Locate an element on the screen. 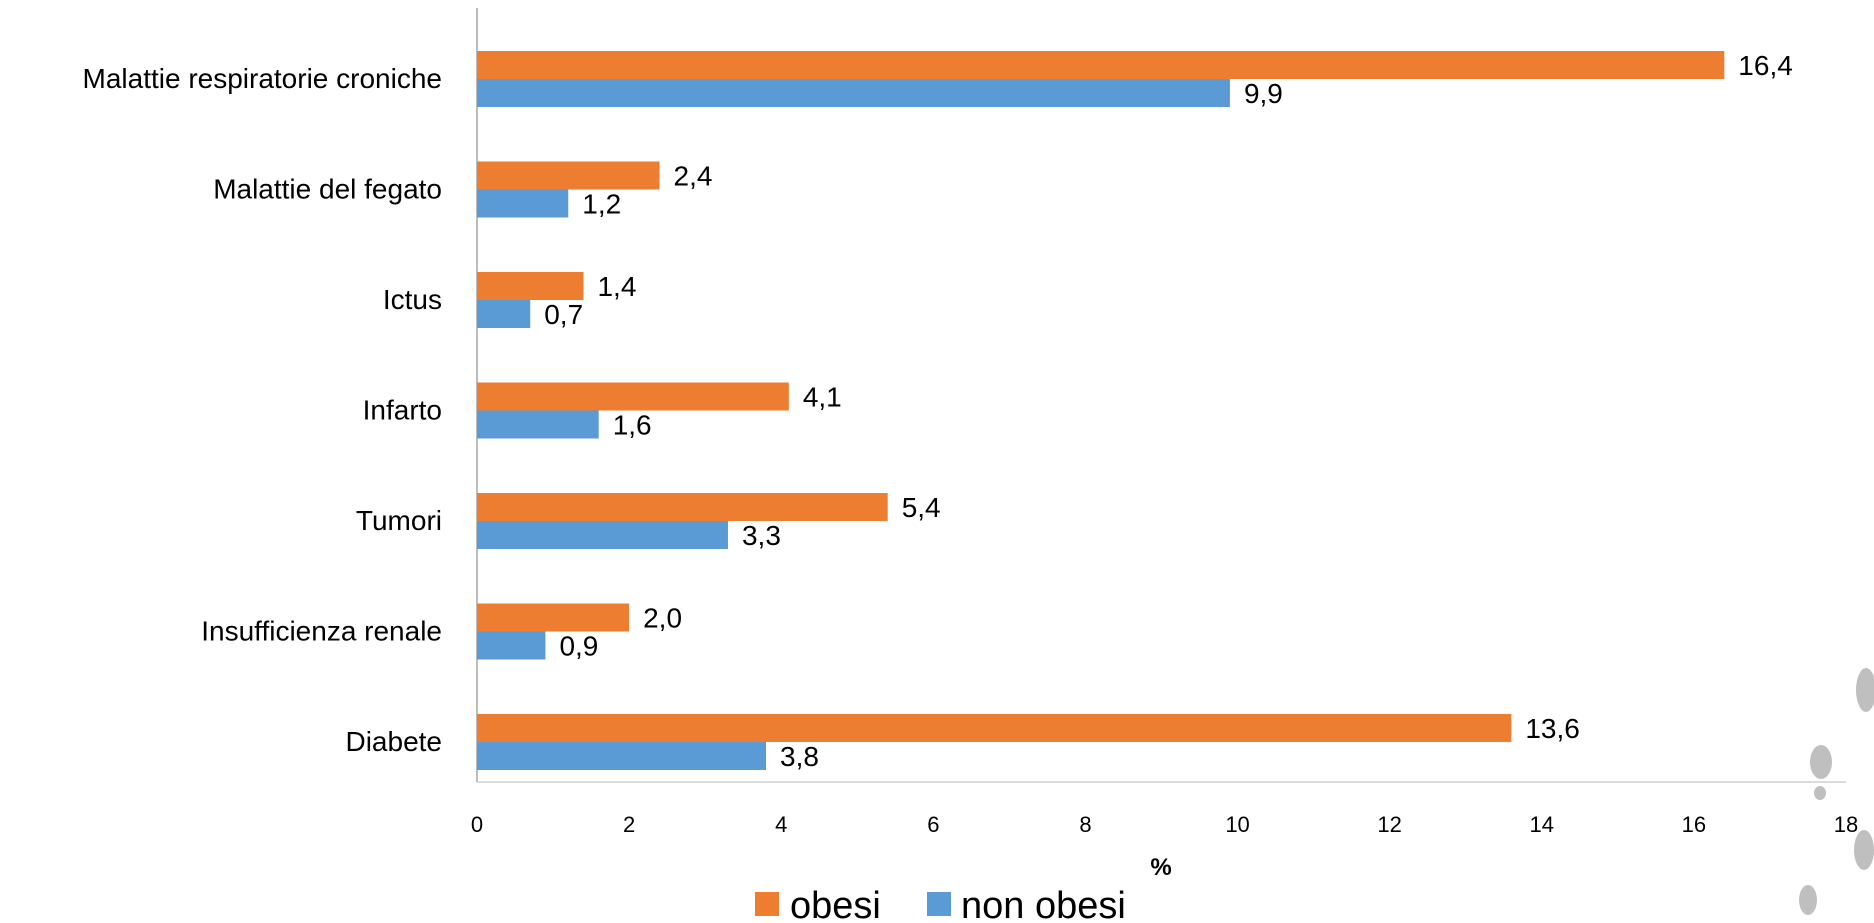  category-label: Malattie respiratorie croniche is located at coordinates (263, 78).